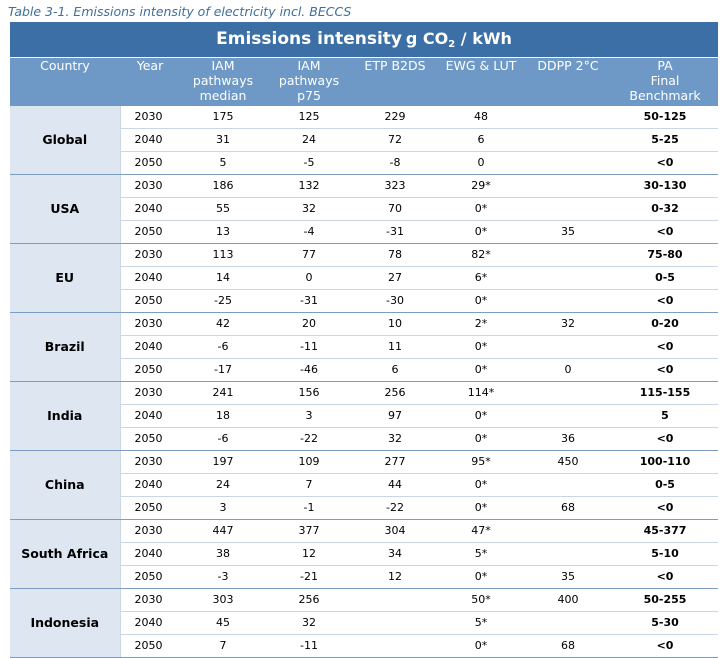 This screenshot has width=727, height=658. What do you see at coordinates (395, 186) in the screenshot?
I see `cell-etp: 323` at bounding box center [395, 186].